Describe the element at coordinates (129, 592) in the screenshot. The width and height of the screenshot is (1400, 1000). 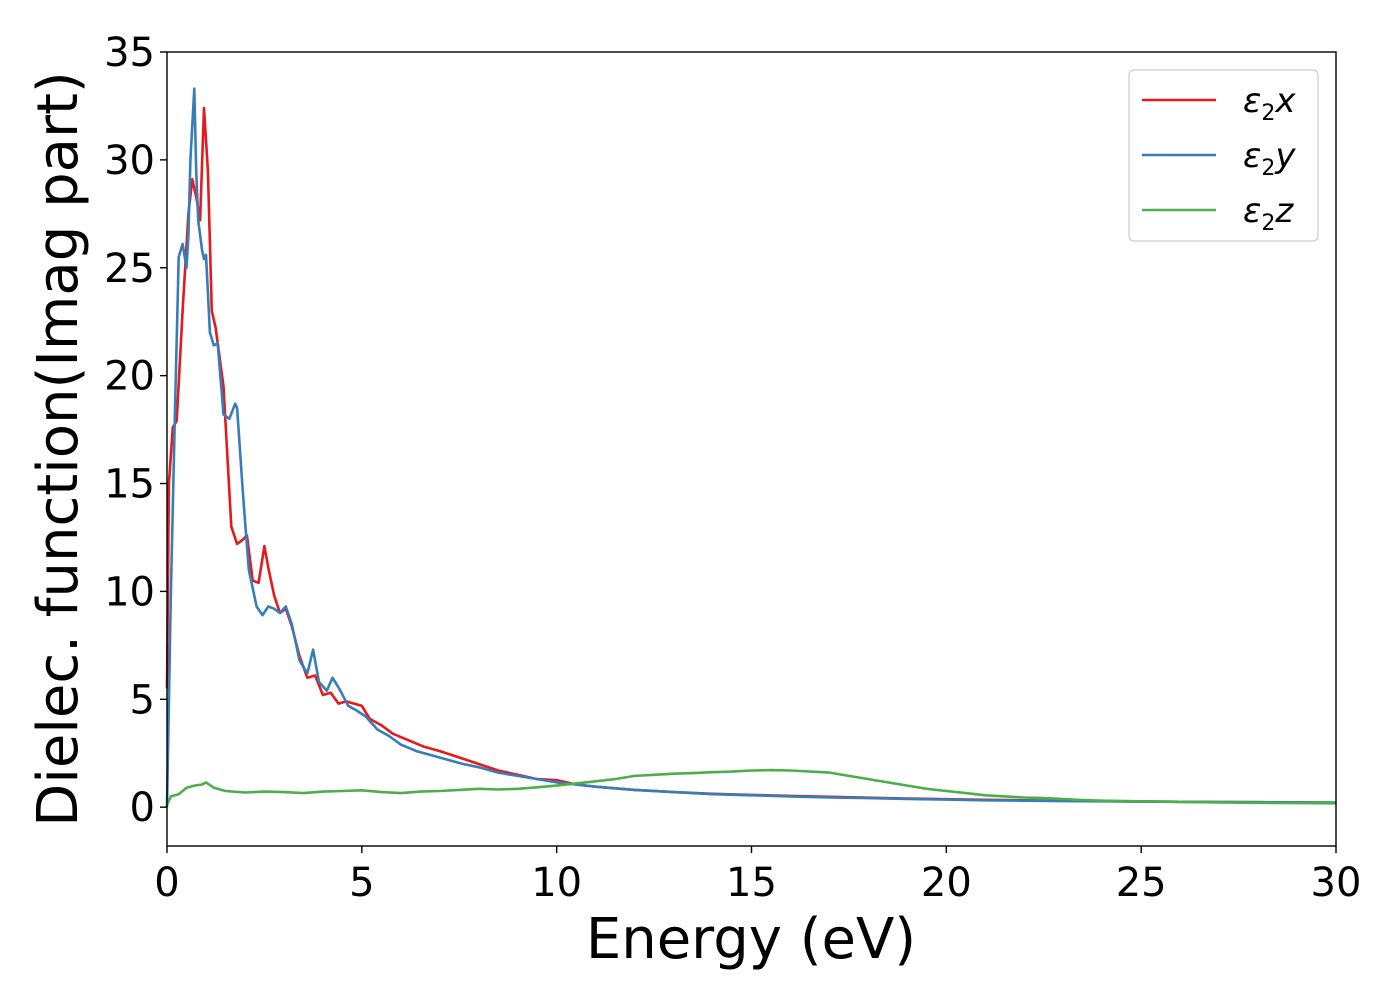
I see `y-tick-label: 10` at that location.